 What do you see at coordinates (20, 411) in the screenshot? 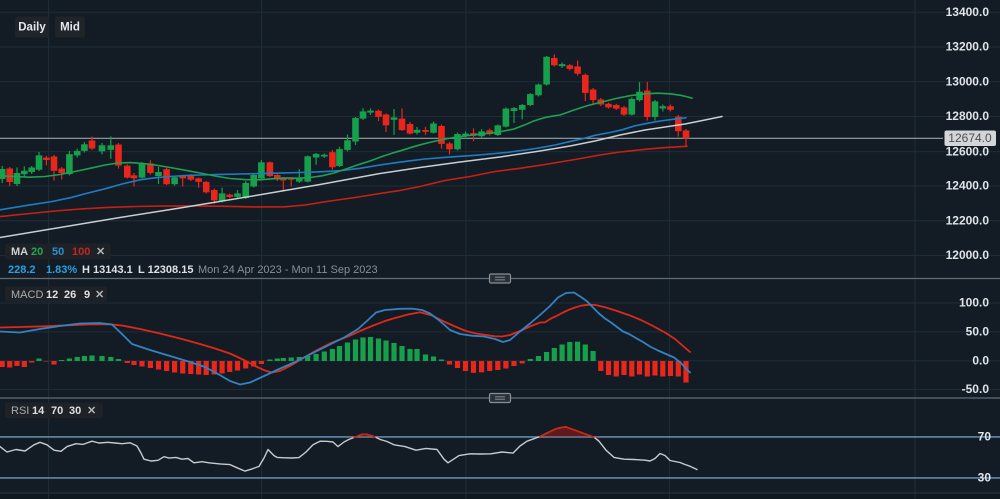
I see `svg-text: RSI` at bounding box center [20, 411].